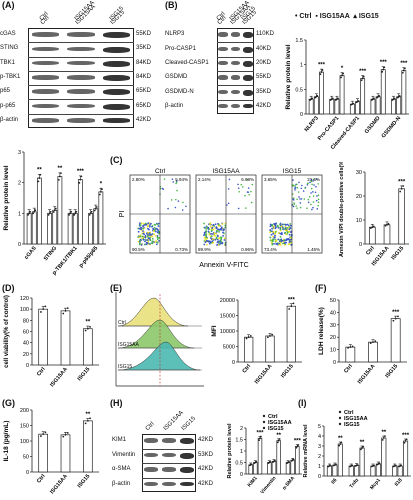  Describe the element at coordinates (159, 339) in the screenshot. I see `histogram-svg: Ctrl ISG15AA ISG15` at that location.